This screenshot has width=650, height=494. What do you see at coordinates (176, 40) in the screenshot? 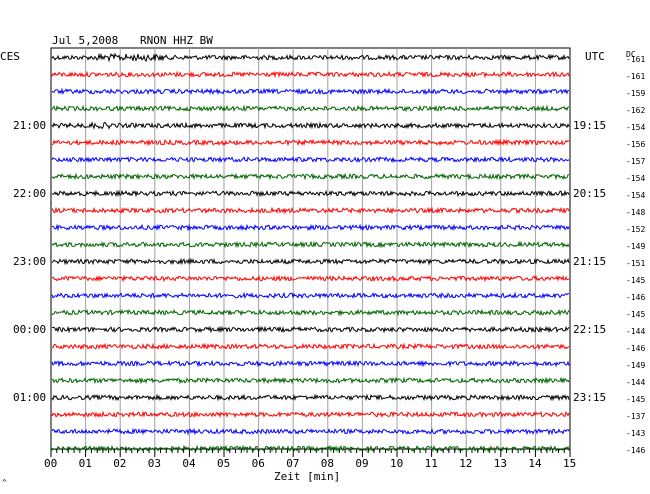
I see `station-label: RNON HHZ BW` at bounding box center [176, 40].